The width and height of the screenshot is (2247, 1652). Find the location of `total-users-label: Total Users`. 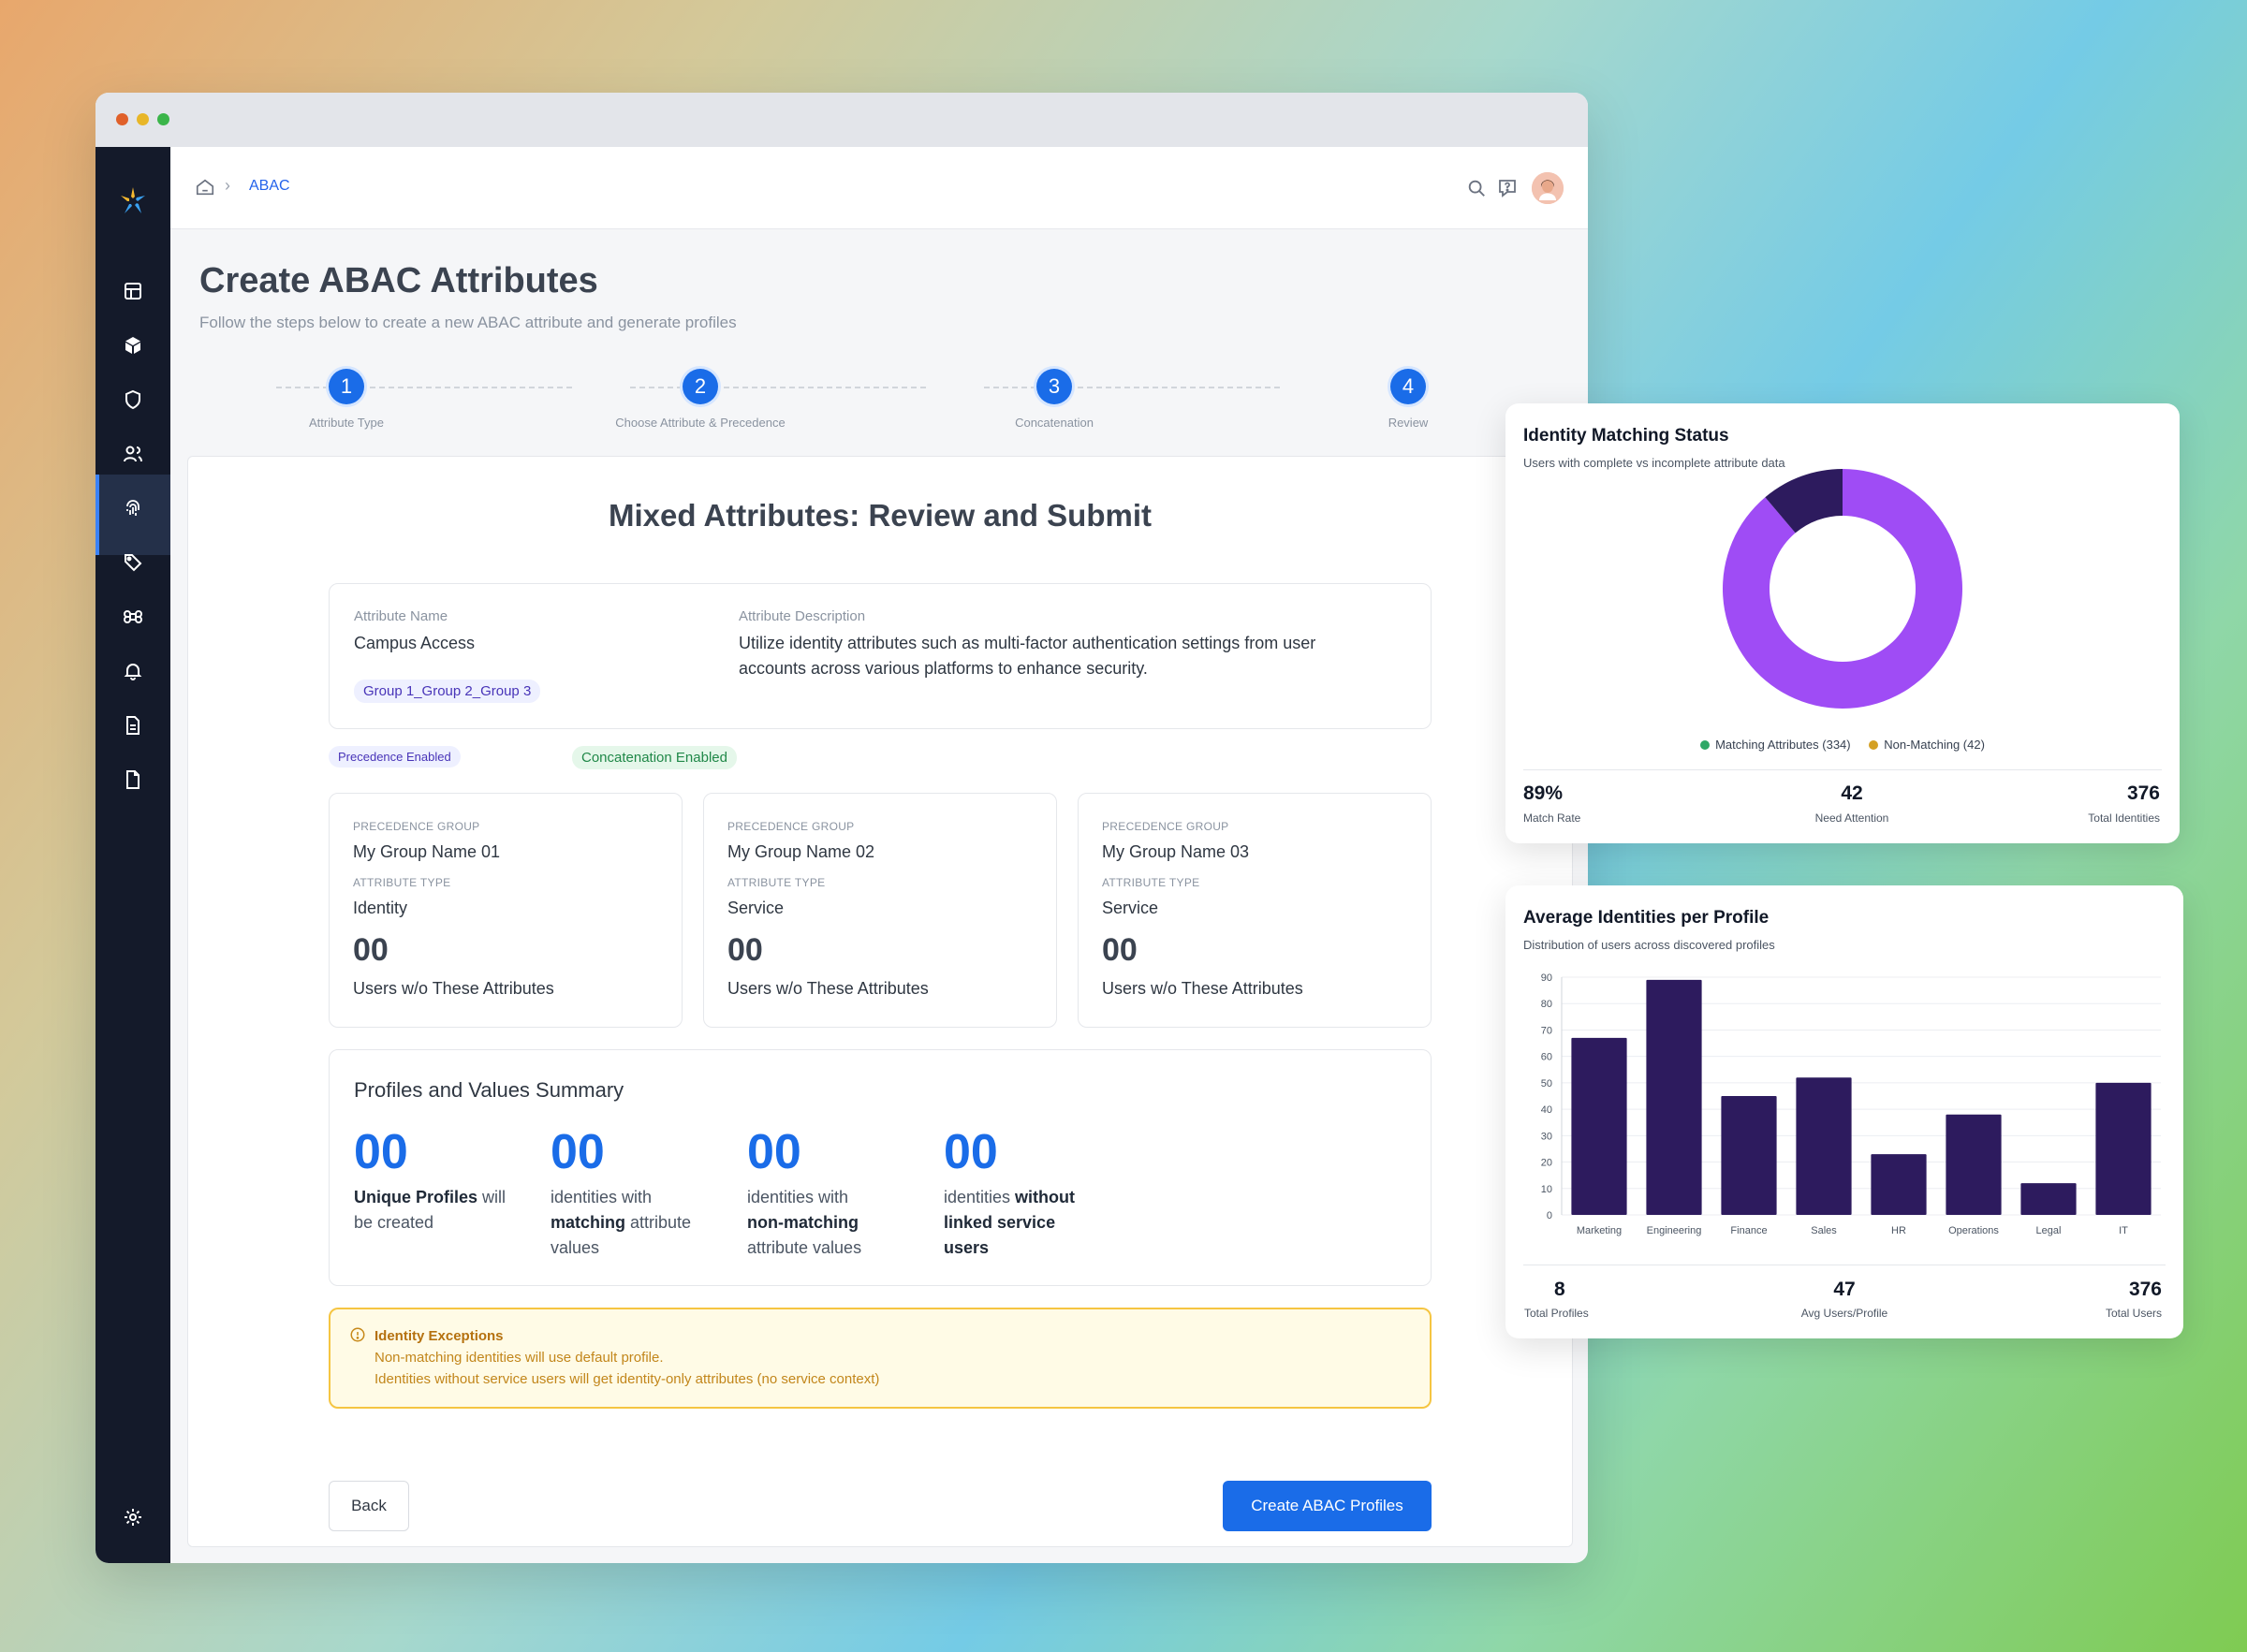

total-users-label: Total Users is located at coordinates (2133, 1314).